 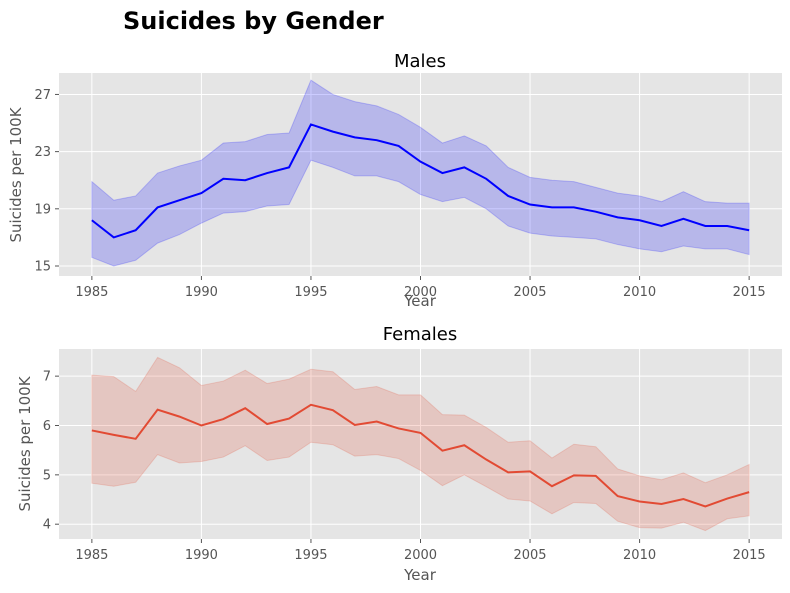 I want to click on y-tick-label: 4, so click(x=47, y=525).